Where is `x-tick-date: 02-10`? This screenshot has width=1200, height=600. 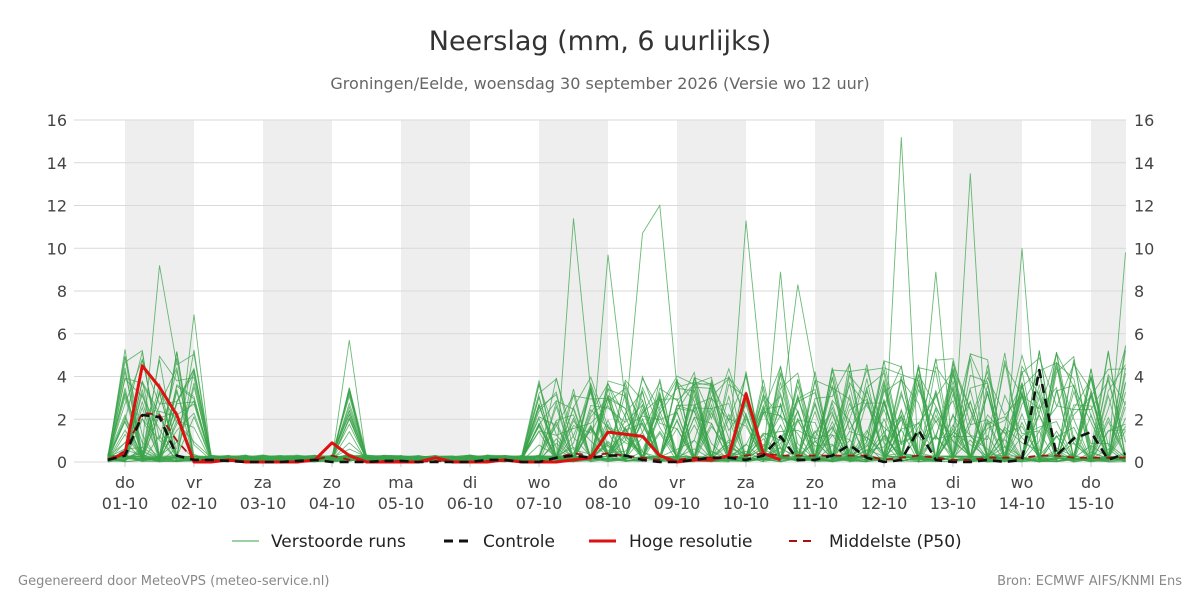
x-tick-date: 02-10 is located at coordinates (194, 503).